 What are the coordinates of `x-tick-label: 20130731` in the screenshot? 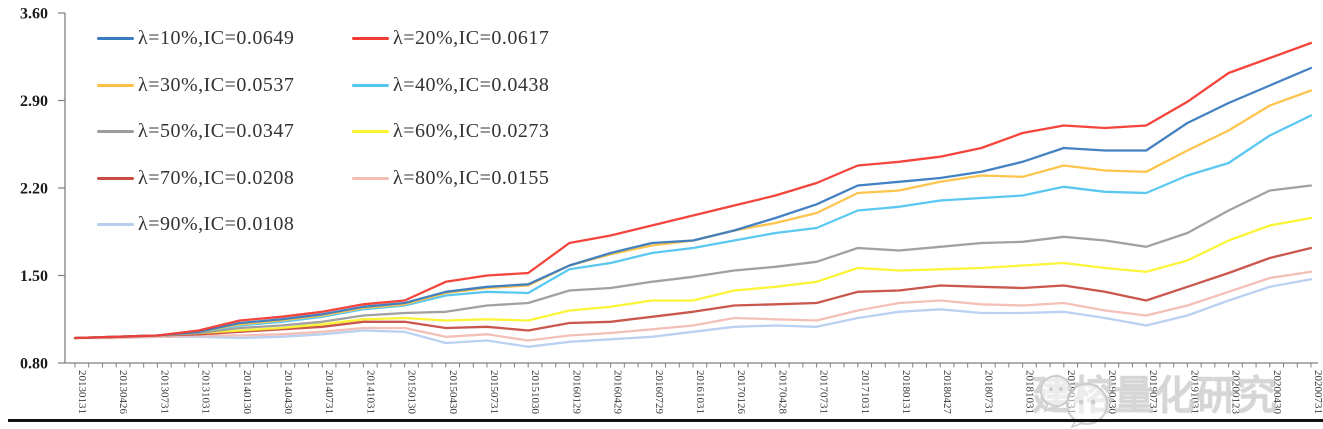 It's located at (164, 392).